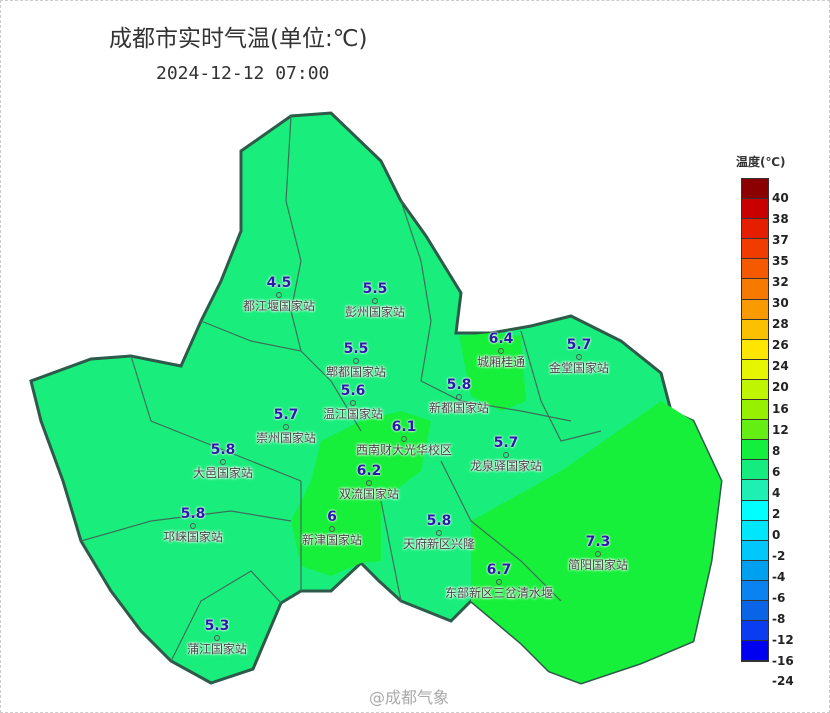 This screenshot has height=713, width=830. What do you see at coordinates (369, 471) in the screenshot?
I see `temp-value: 6.2` at bounding box center [369, 471].